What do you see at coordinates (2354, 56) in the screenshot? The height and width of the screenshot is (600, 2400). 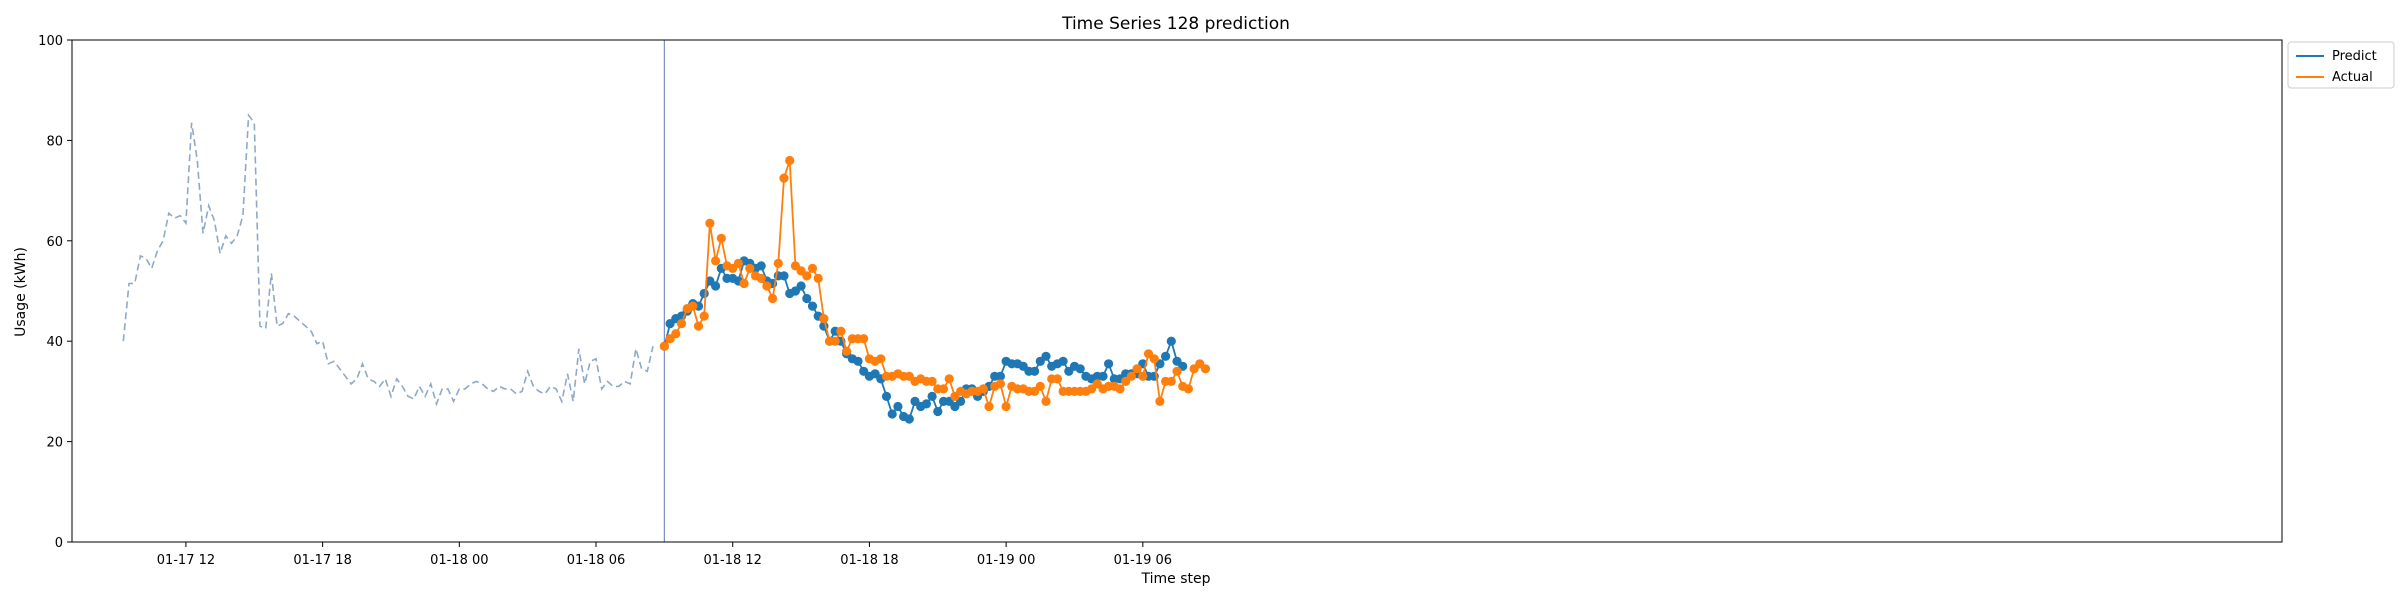 I see `legend-predict-label: Predict` at bounding box center [2354, 56].